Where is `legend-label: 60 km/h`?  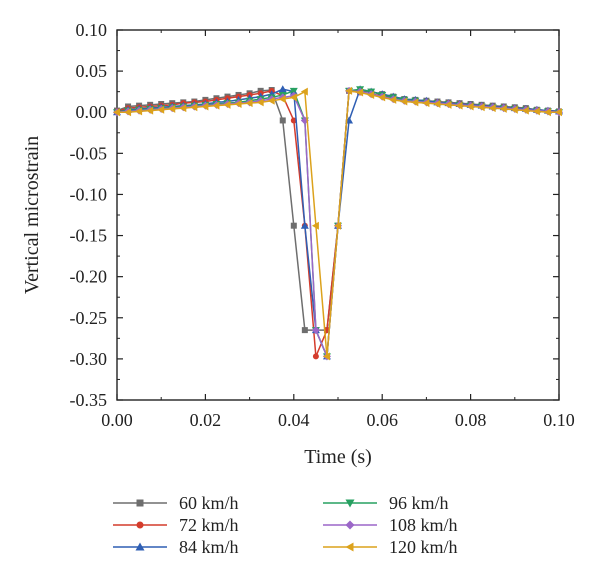 legend-label: 60 km/h is located at coordinates (209, 503).